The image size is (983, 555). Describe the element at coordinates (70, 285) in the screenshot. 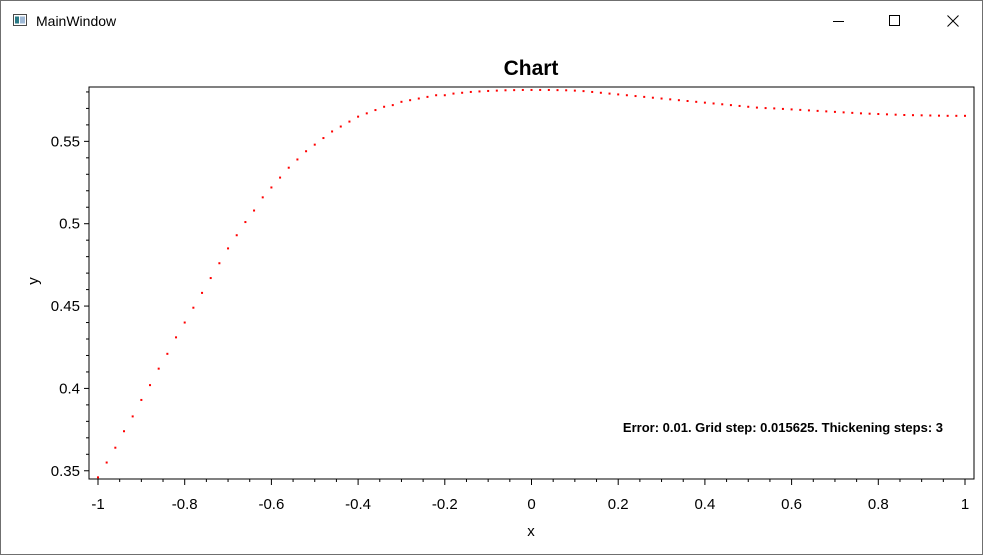

I see `y-axis: 0.35 0.4 0.45 0.5 0.55` at that location.